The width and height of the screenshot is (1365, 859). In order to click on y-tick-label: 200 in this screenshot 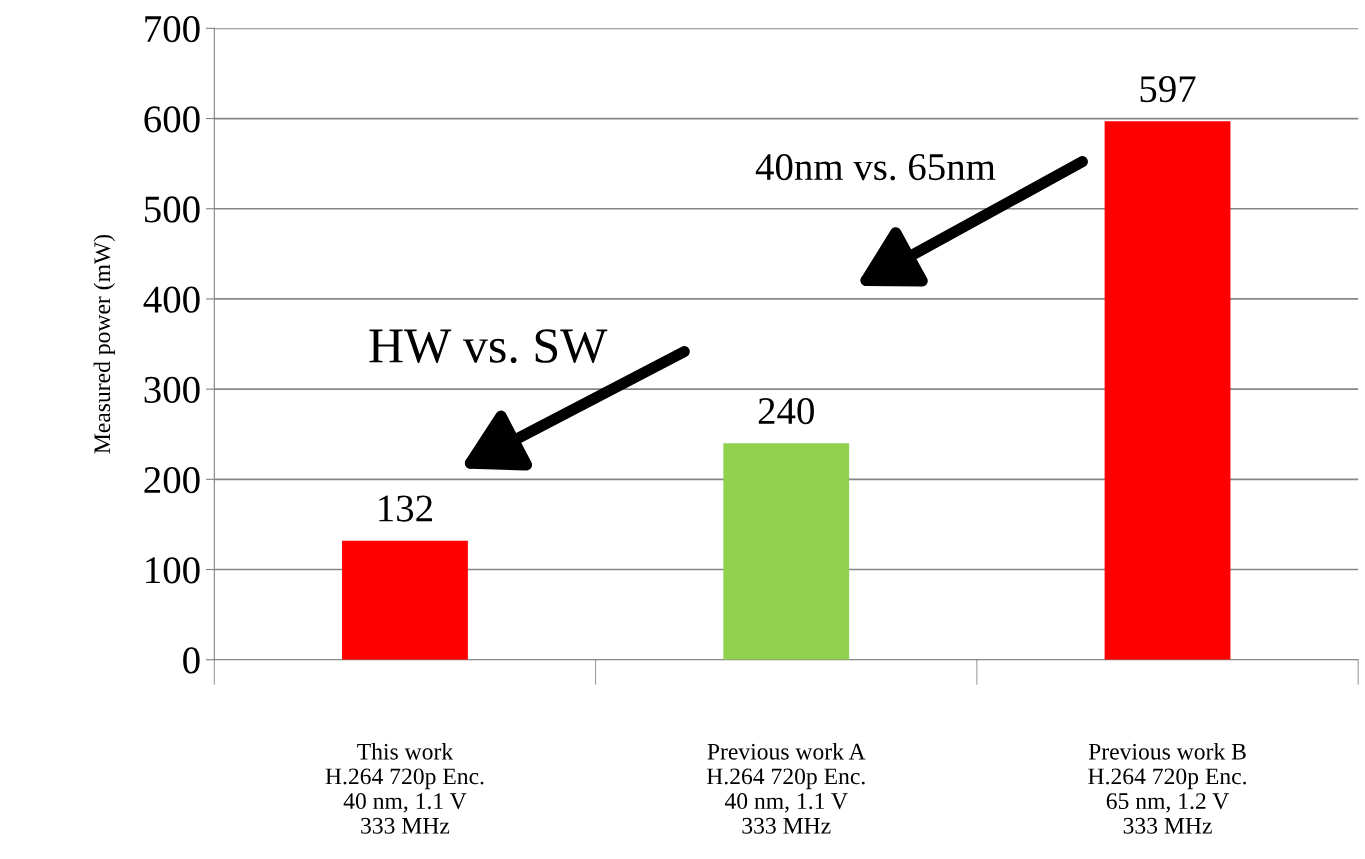, I will do `click(172, 480)`.